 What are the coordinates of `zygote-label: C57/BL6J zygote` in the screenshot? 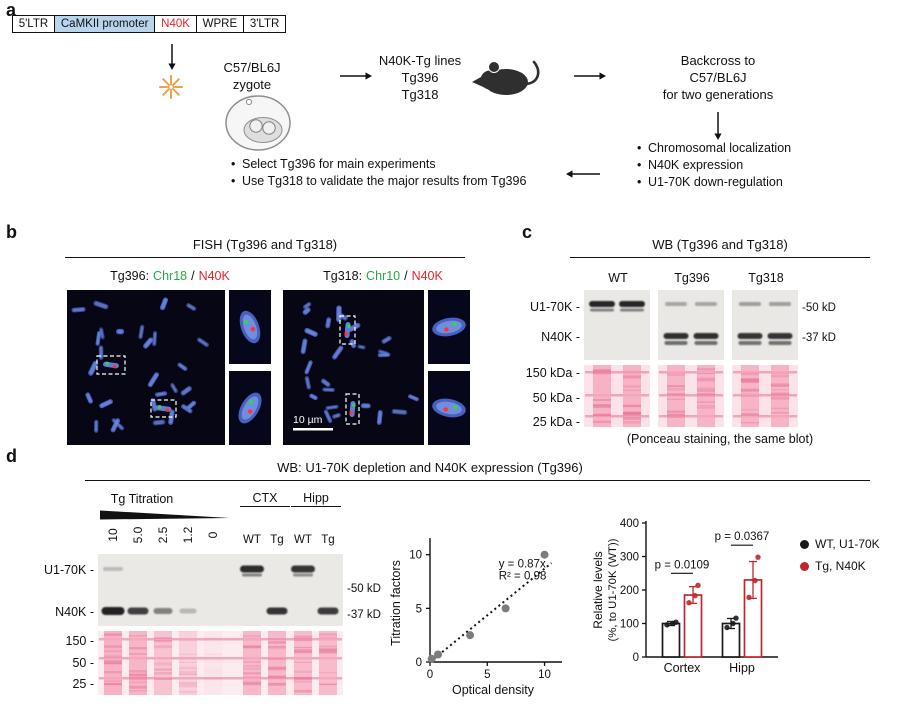 It's located at (252, 76).